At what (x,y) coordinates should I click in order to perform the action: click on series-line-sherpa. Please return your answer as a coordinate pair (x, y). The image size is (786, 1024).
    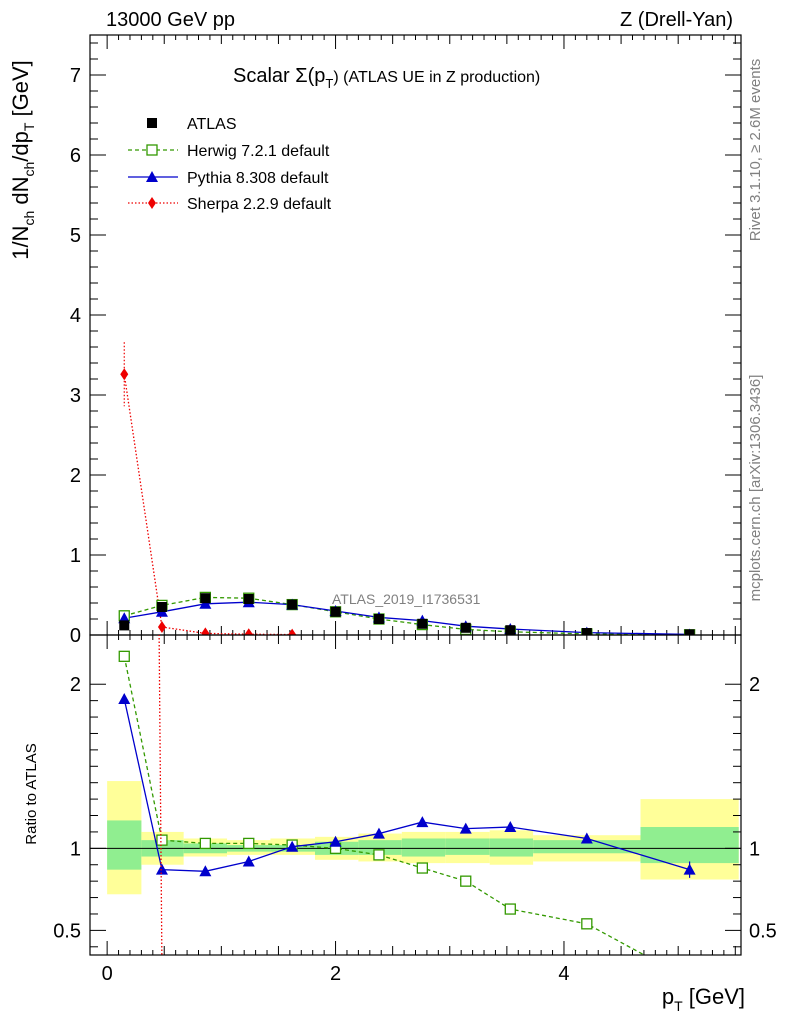
    Looking at the image, I should click on (208, 504).